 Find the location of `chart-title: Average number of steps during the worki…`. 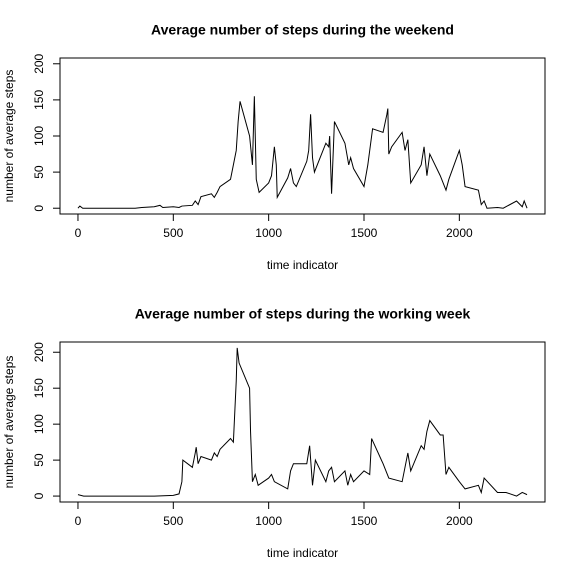

chart-title: Average number of steps during the worki… is located at coordinates (303, 314).